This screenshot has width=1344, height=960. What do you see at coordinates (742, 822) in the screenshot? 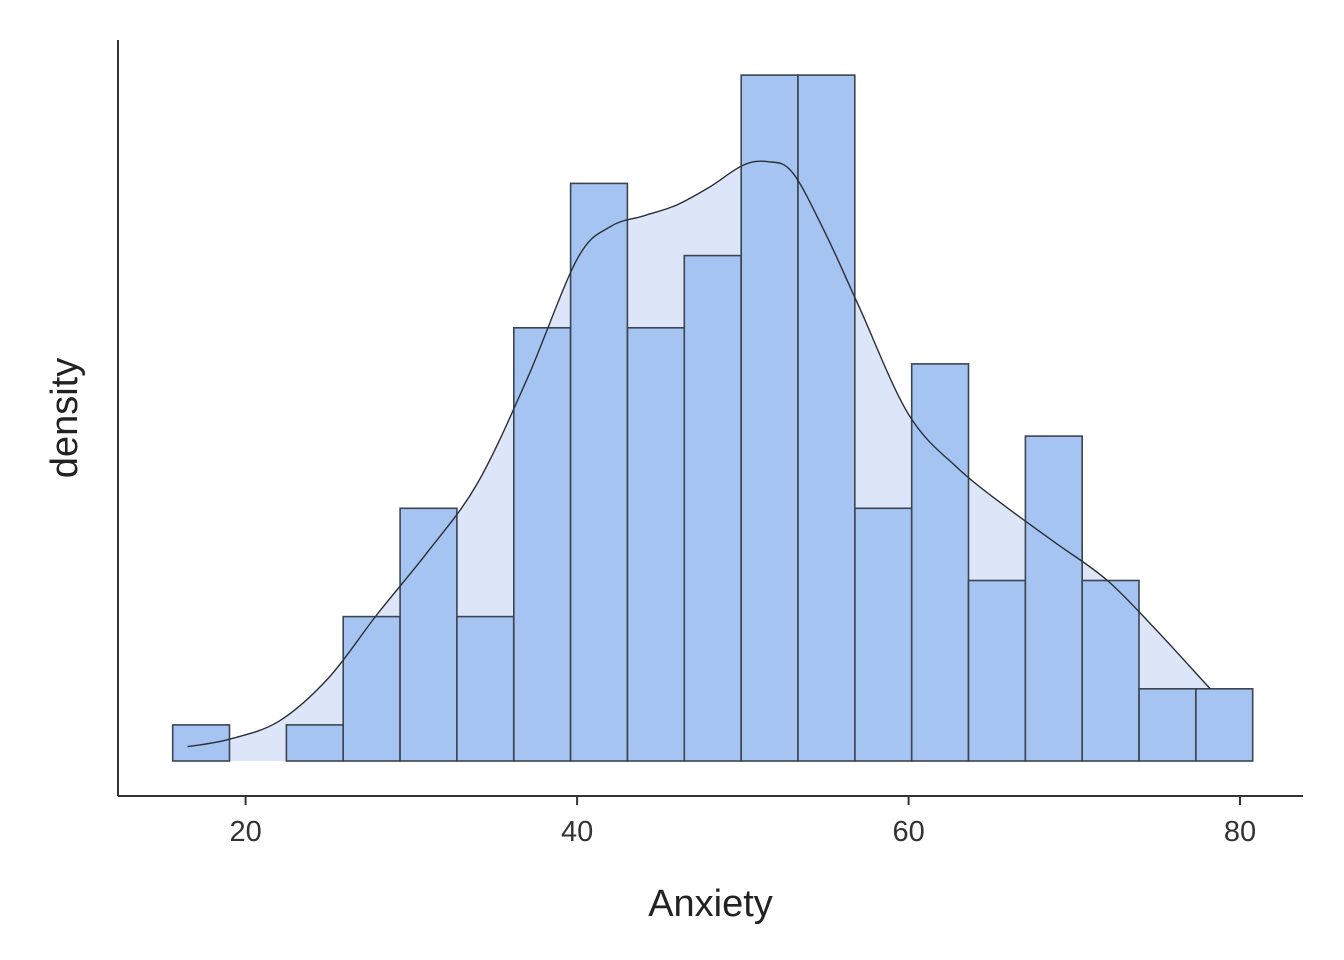
I see `x-ticks-layer: 20 40 60 80` at bounding box center [742, 822].